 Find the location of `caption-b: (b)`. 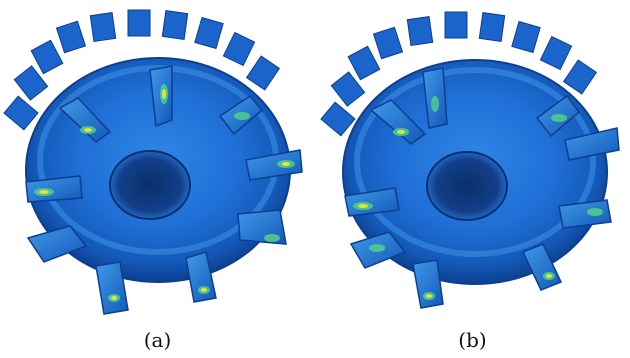

caption-b: (b) is located at coordinates (472, 340).